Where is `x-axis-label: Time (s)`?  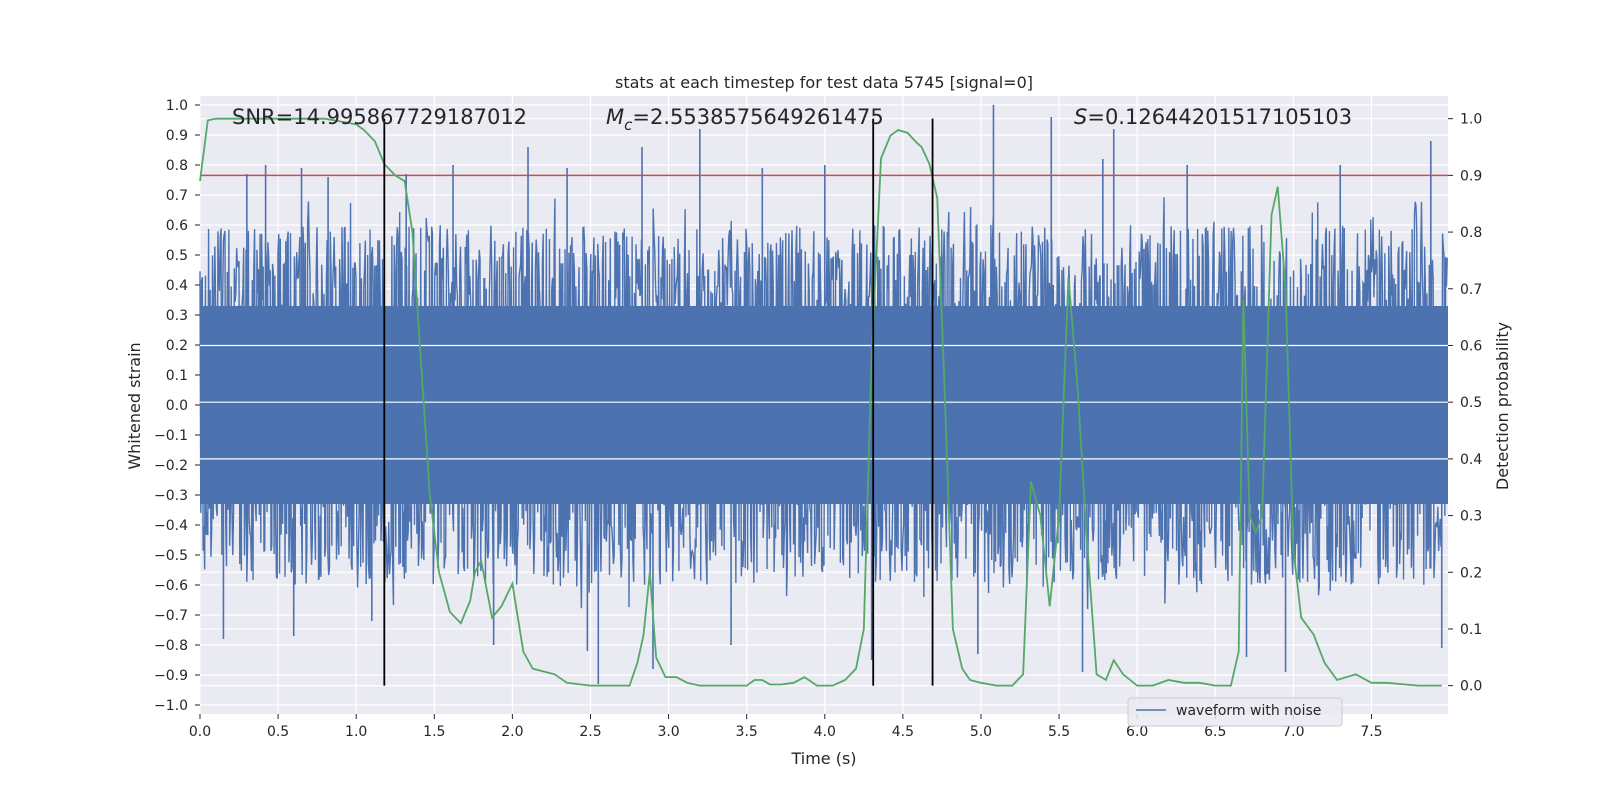 x-axis-label: Time (s) is located at coordinates (823, 758).